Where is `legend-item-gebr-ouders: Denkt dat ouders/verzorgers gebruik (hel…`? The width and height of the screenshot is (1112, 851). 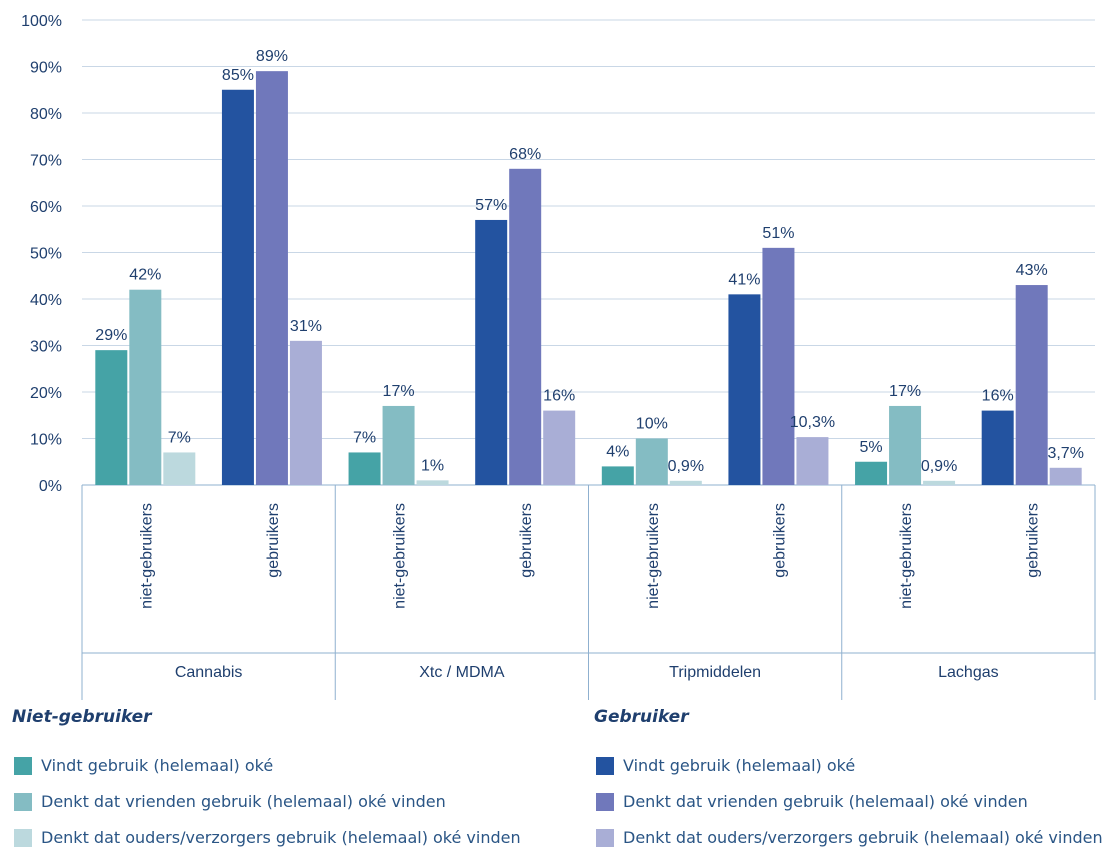
legend-item-gebr-ouders: Denkt dat ouders/verzorgers gebruik (hel… is located at coordinates (849, 837).